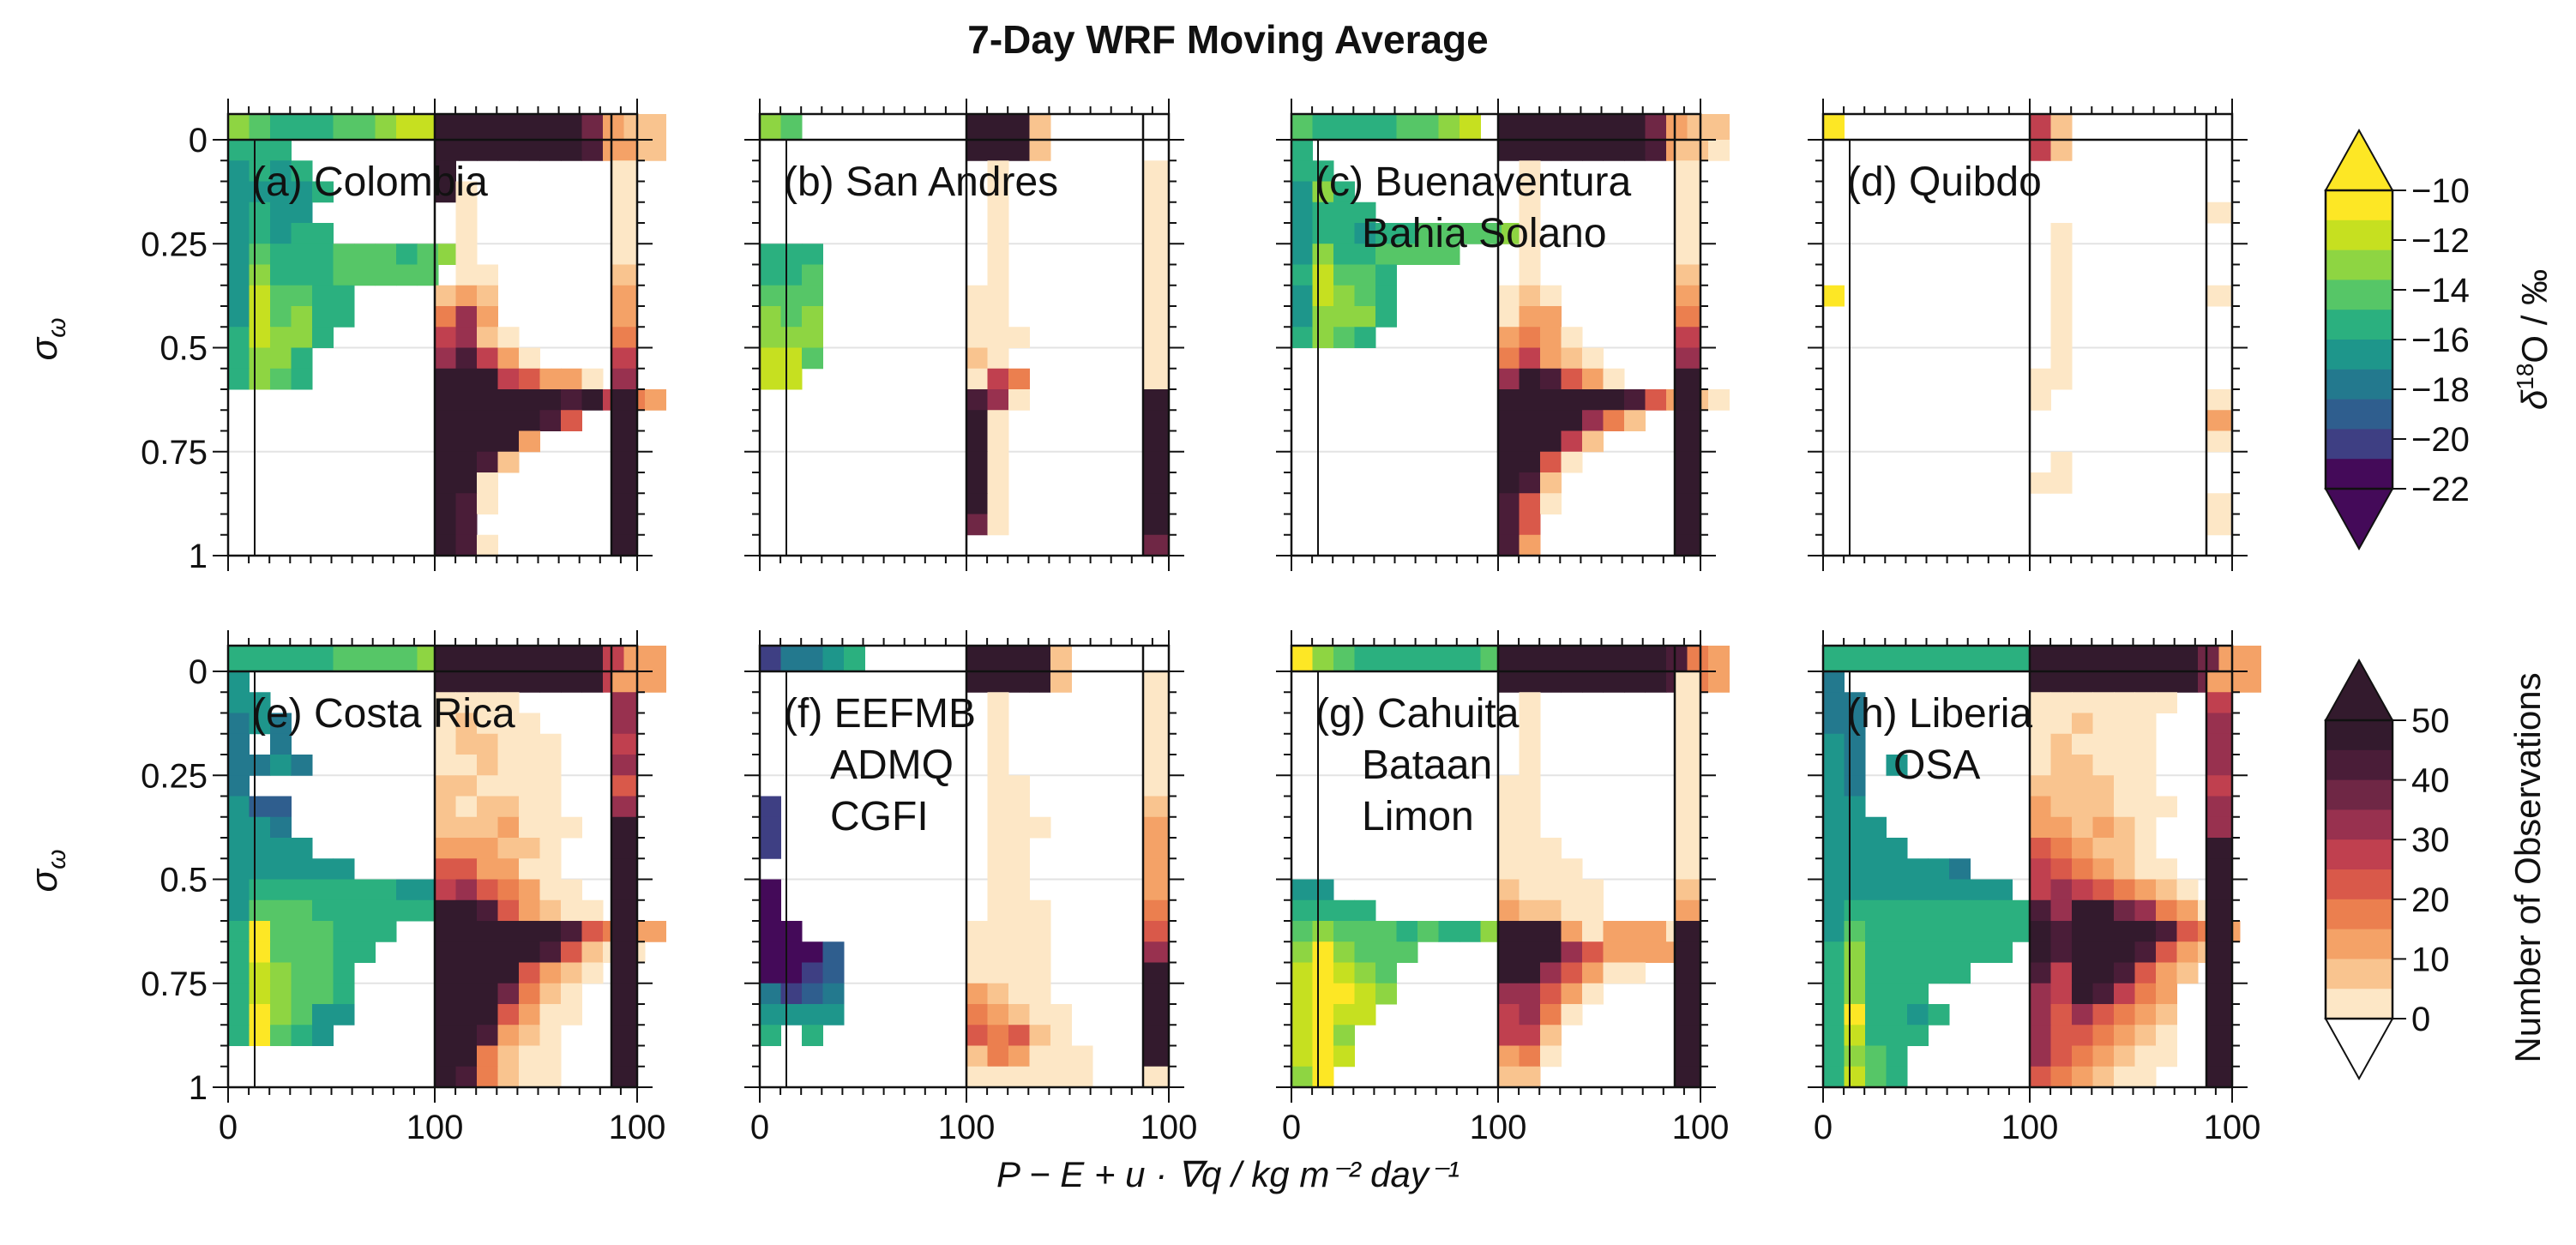  What do you see at coordinates (432, 334) in the screenshot?
I see `subplot-frame` at bounding box center [432, 334].